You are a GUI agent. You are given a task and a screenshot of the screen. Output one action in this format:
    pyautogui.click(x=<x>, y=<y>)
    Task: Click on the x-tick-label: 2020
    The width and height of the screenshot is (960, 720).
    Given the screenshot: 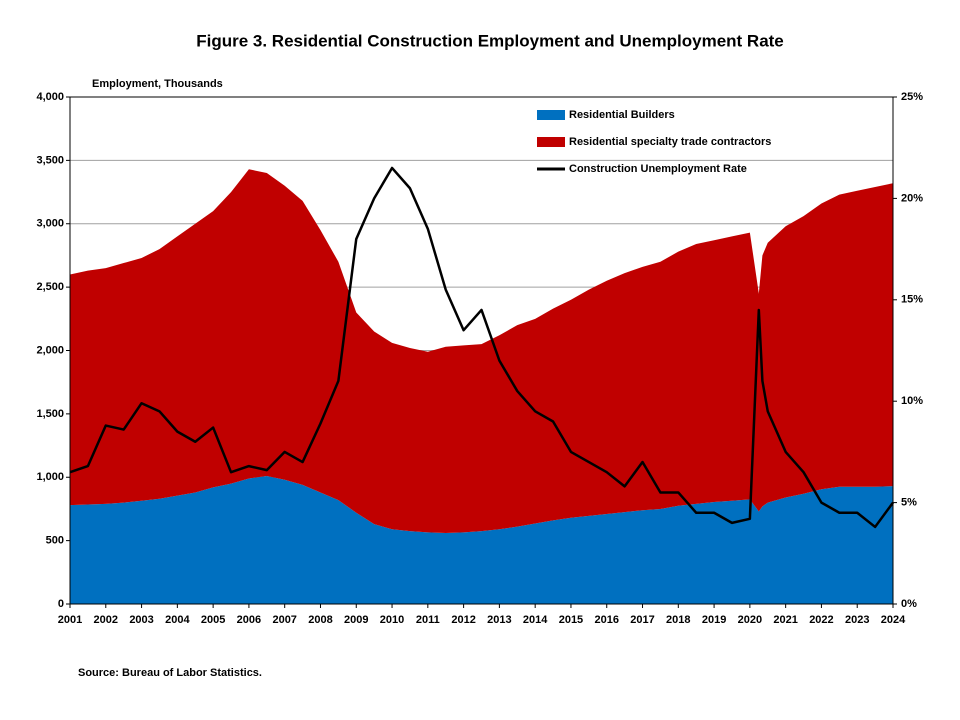 What is the action you would take?
    pyautogui.click(x=750, y=620)
    